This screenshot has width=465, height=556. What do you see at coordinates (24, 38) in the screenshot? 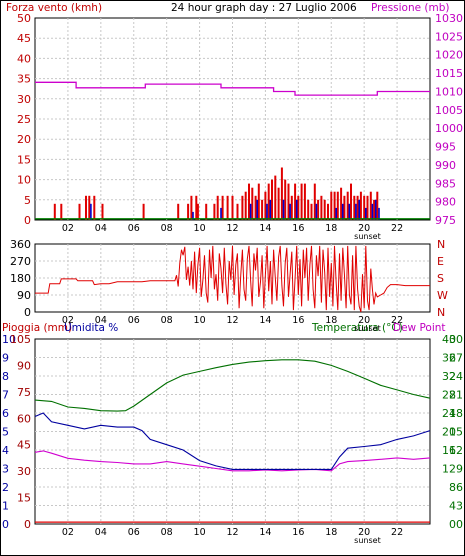
I see `wind-tick-label: 45` at bounding box center [24, 38].